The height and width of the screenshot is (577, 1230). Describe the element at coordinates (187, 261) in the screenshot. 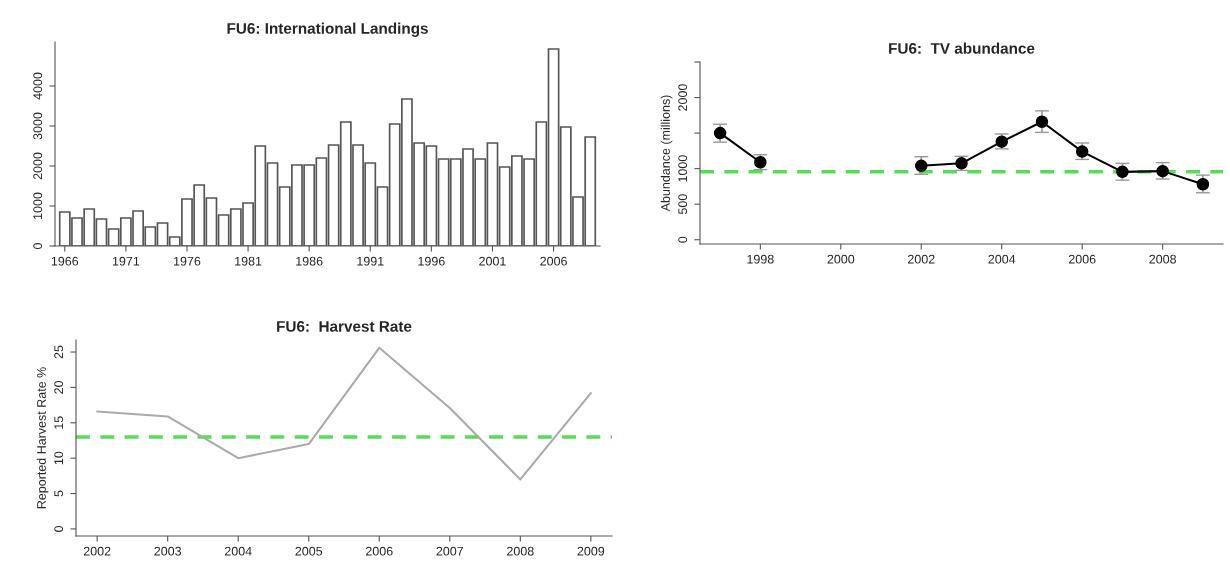

I see `x-tick-label: 1976` at that location.